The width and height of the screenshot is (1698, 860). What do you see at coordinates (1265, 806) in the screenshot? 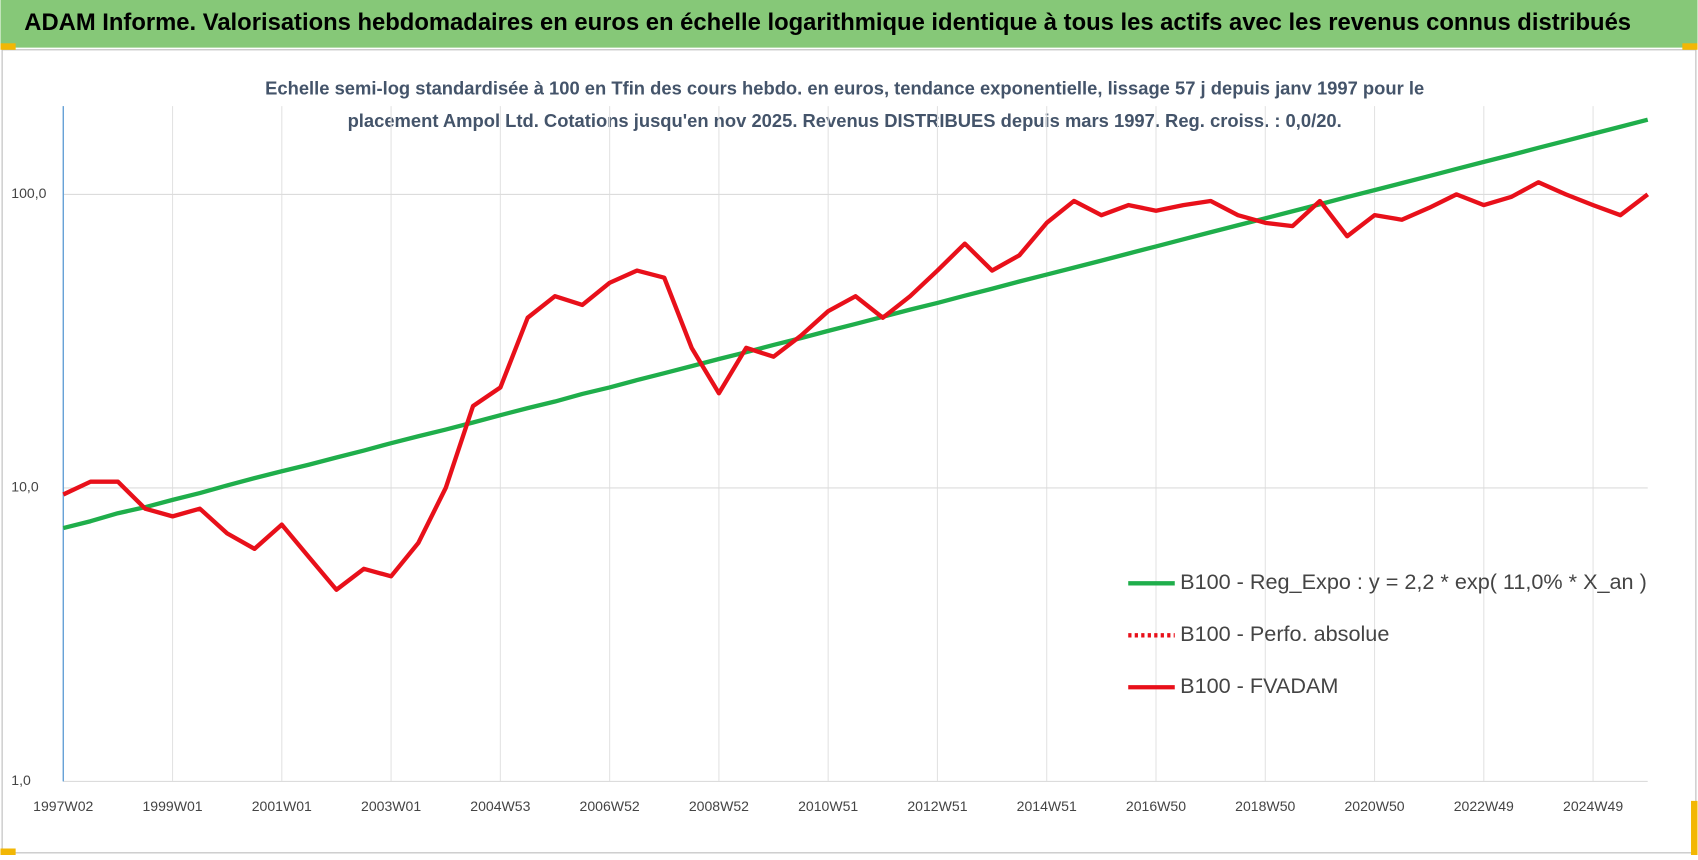
I see `x-tick-label: 2018W50` at bounding box center [1265, 806].